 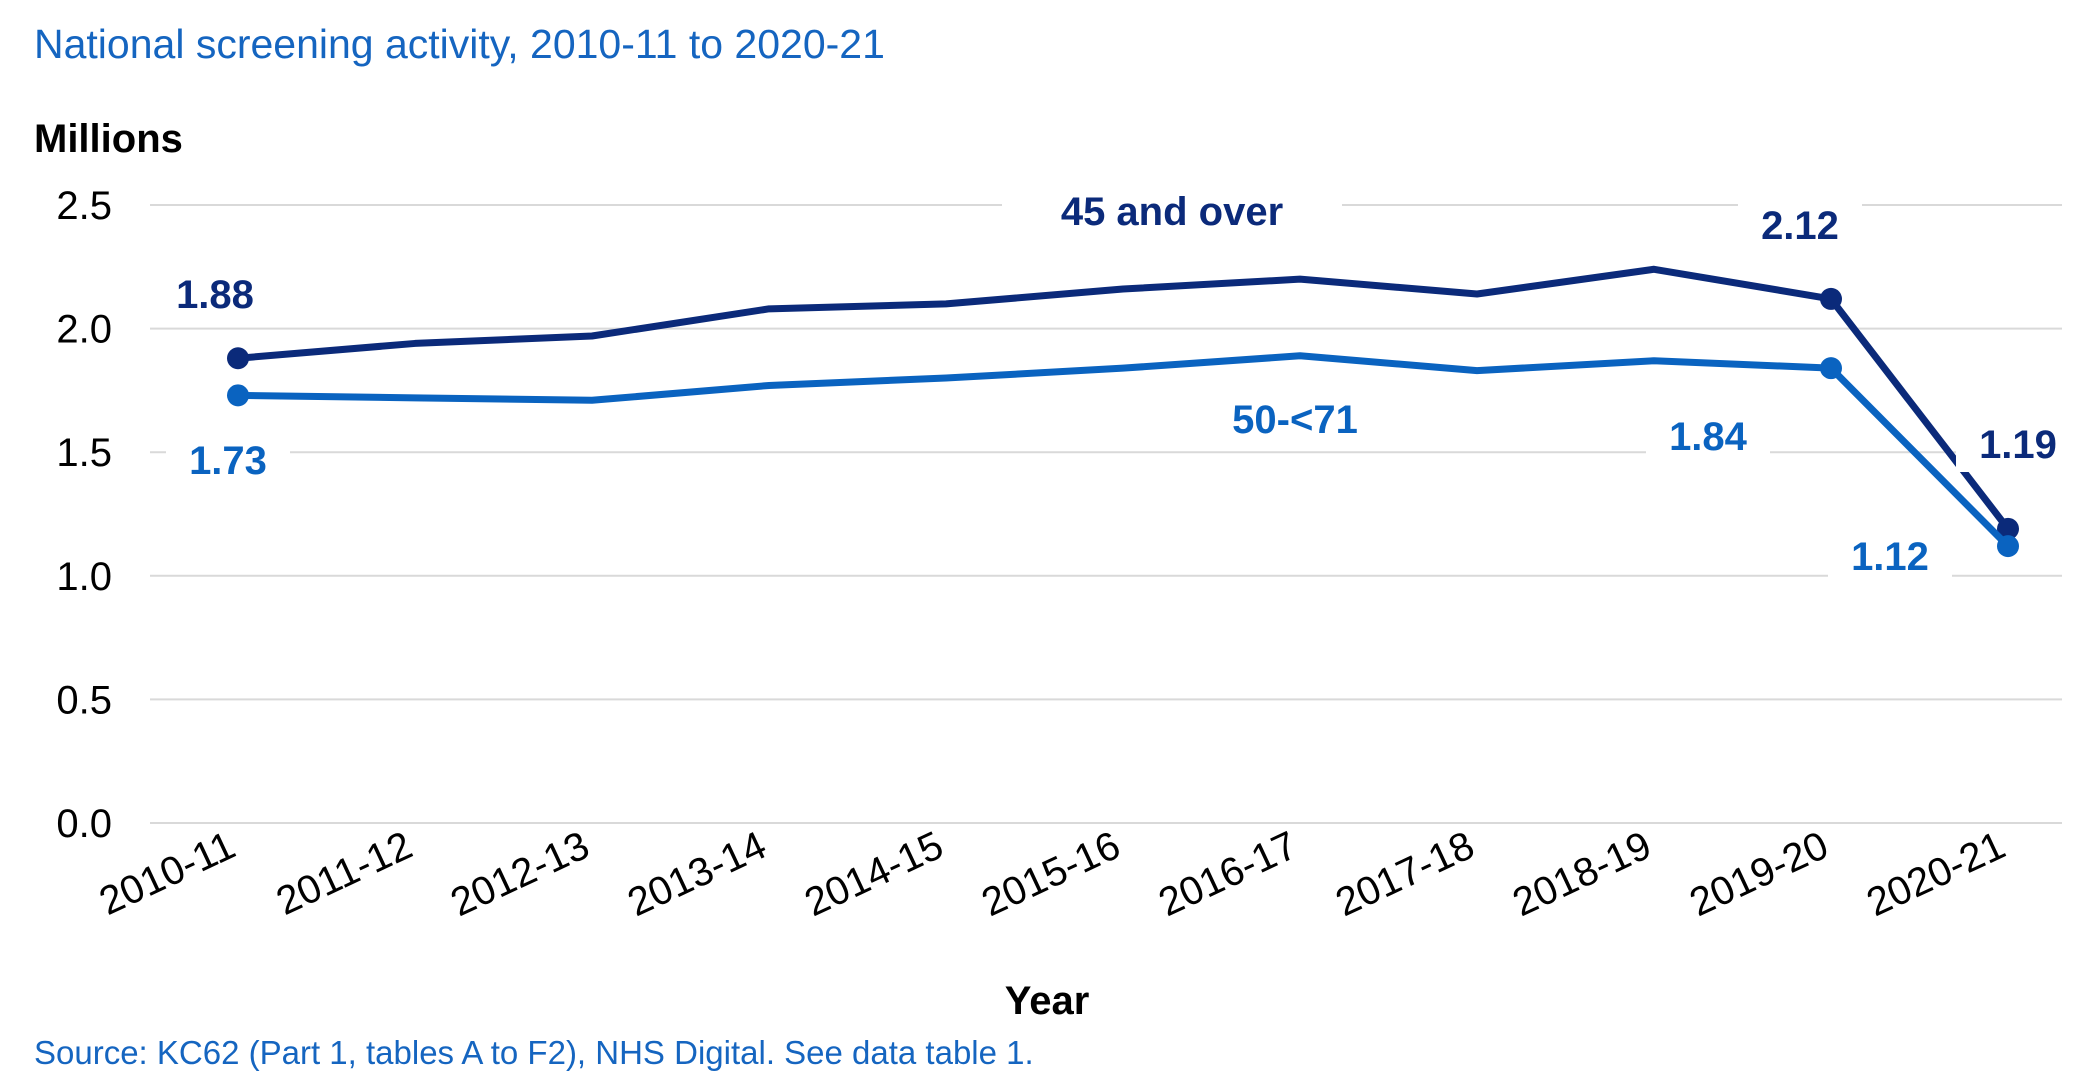 What do you see at coordinates (344, 873) in the screenshot?
I see `x-tick-label: 2011-12` at bounding box center [344, 873].